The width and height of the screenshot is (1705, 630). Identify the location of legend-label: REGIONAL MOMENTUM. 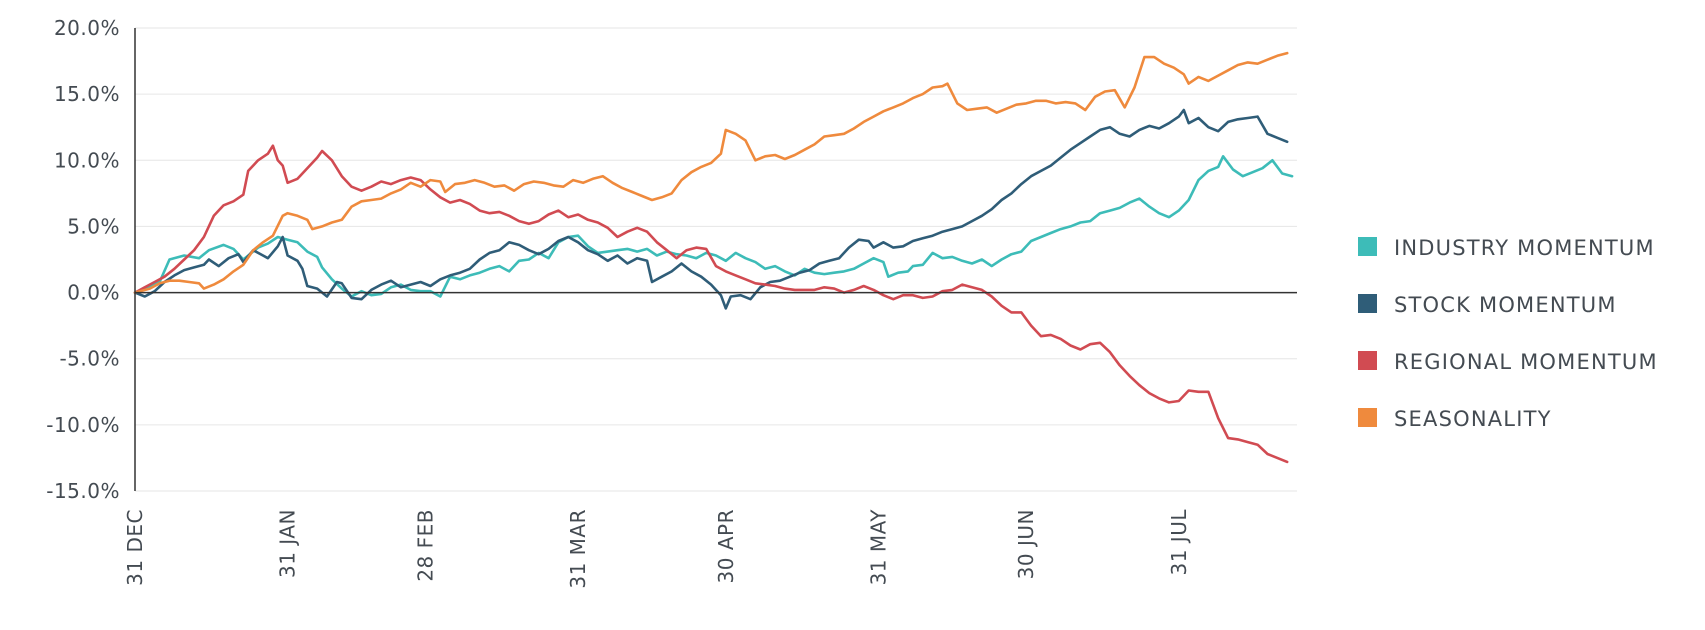
(1526, 362).